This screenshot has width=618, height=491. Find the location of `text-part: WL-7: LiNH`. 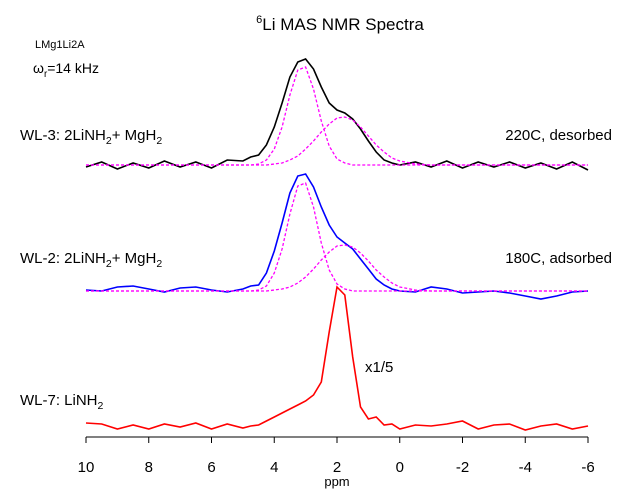

text-part: WL-7: LiNH is located at coordinates (59, 400).